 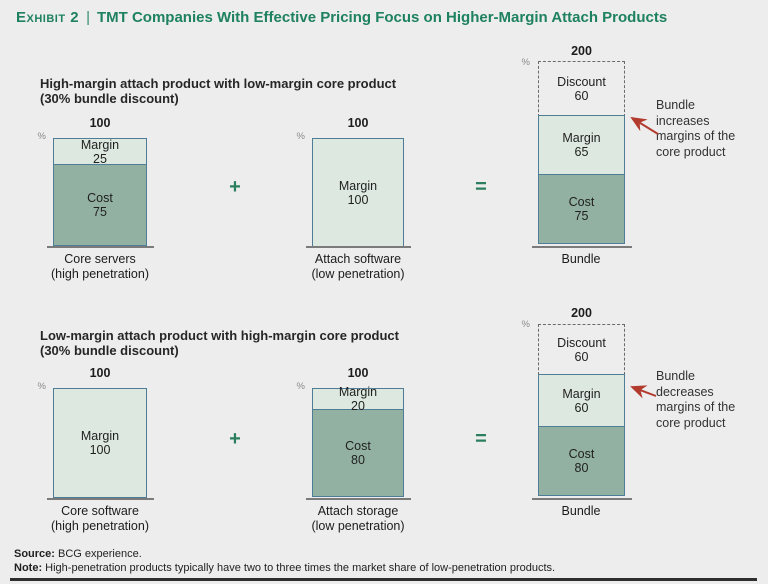 I want to click on bar-attach-storage: Margin 20 Cost 80, so click(x=358, y=441).